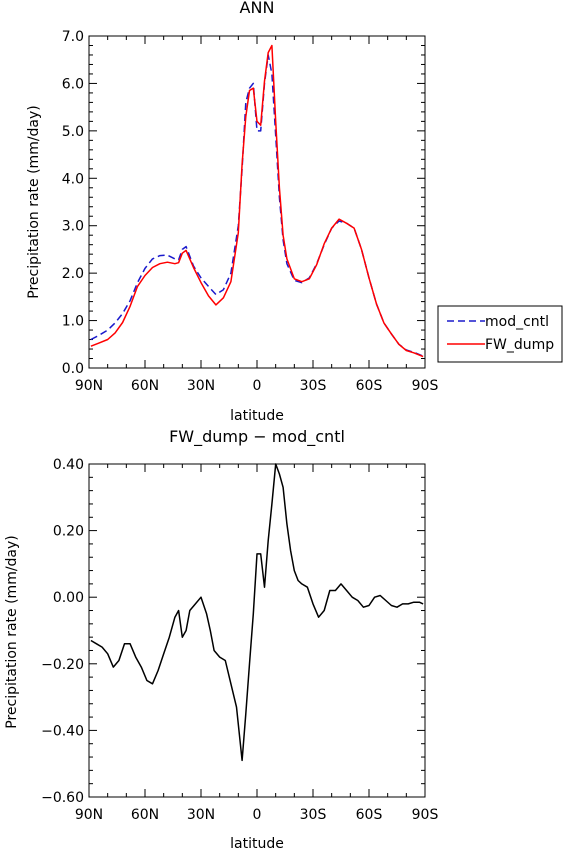 The width and height of the screenshot is (563, 851). I want to click on legend-box, so click(500, 334).